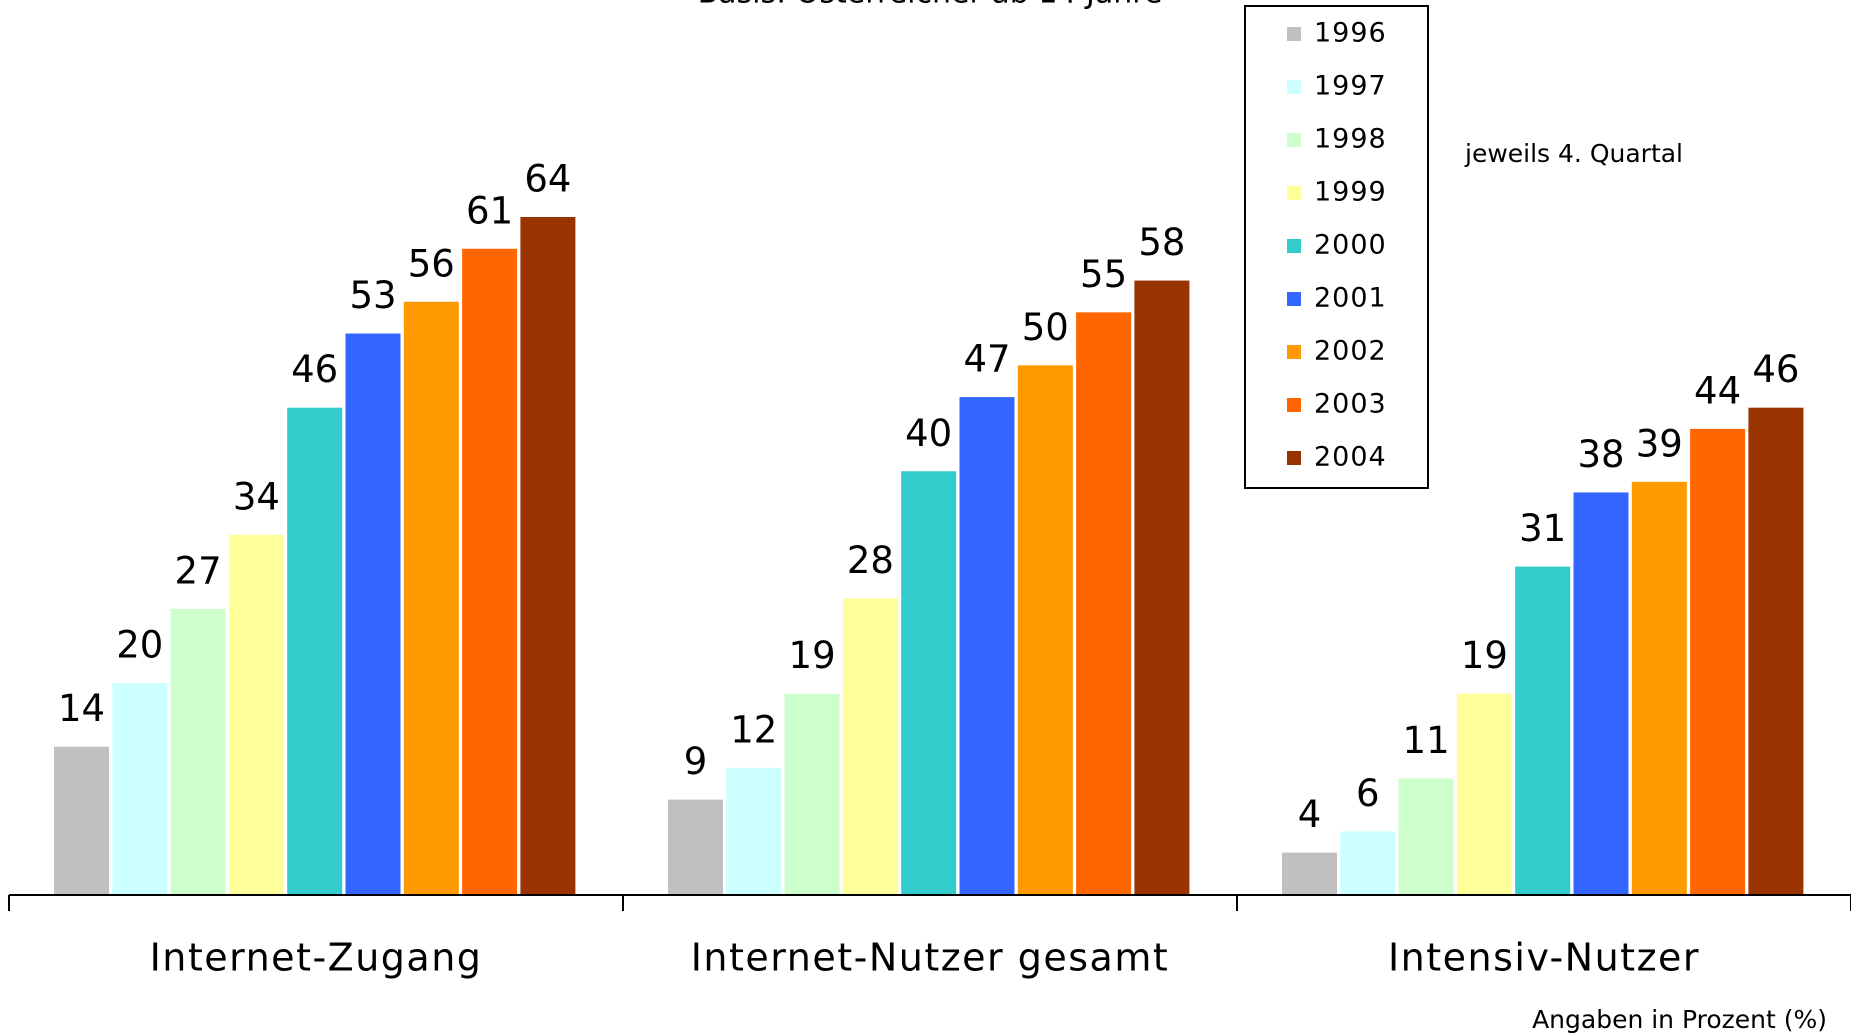 Image resolution: width=1851 pixels, height=1035 pixels. What do you see at coordinates (1350, 139) in the screenshot?
I see `legend-label: 1998` at bounding box center [1350, 139].